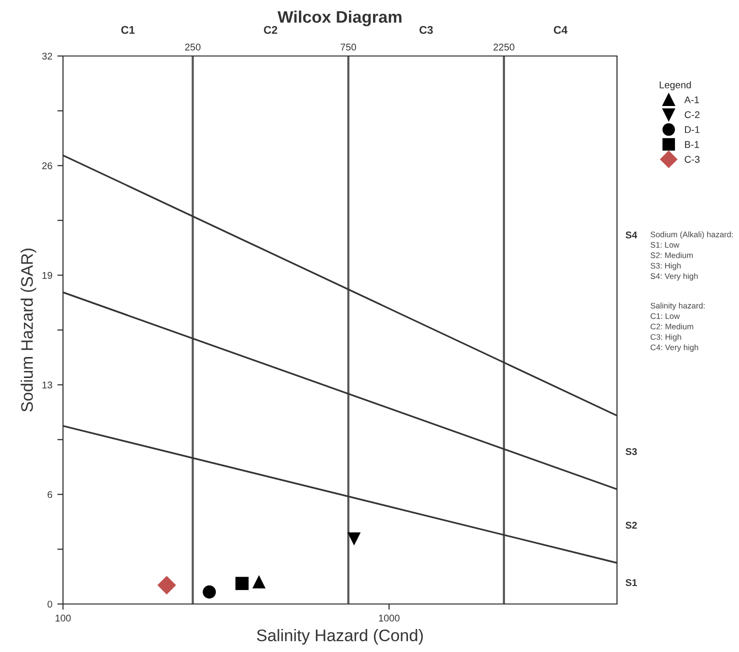  I want to click on y-tick-label: 0, so click(50, 604).